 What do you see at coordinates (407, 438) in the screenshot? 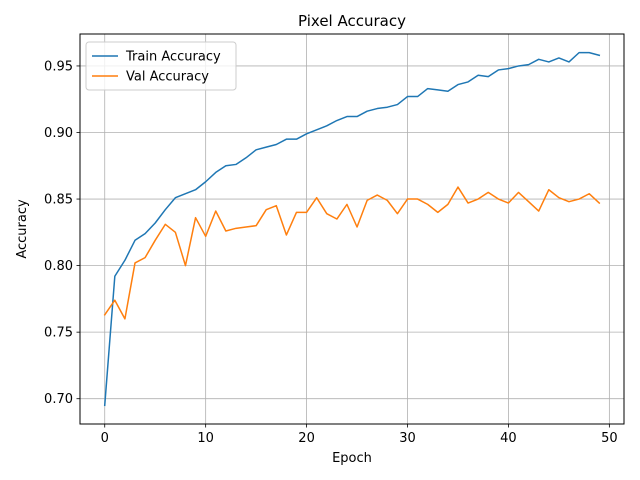
I see `x-tick-label: 30` at bounding box center [407, 438].